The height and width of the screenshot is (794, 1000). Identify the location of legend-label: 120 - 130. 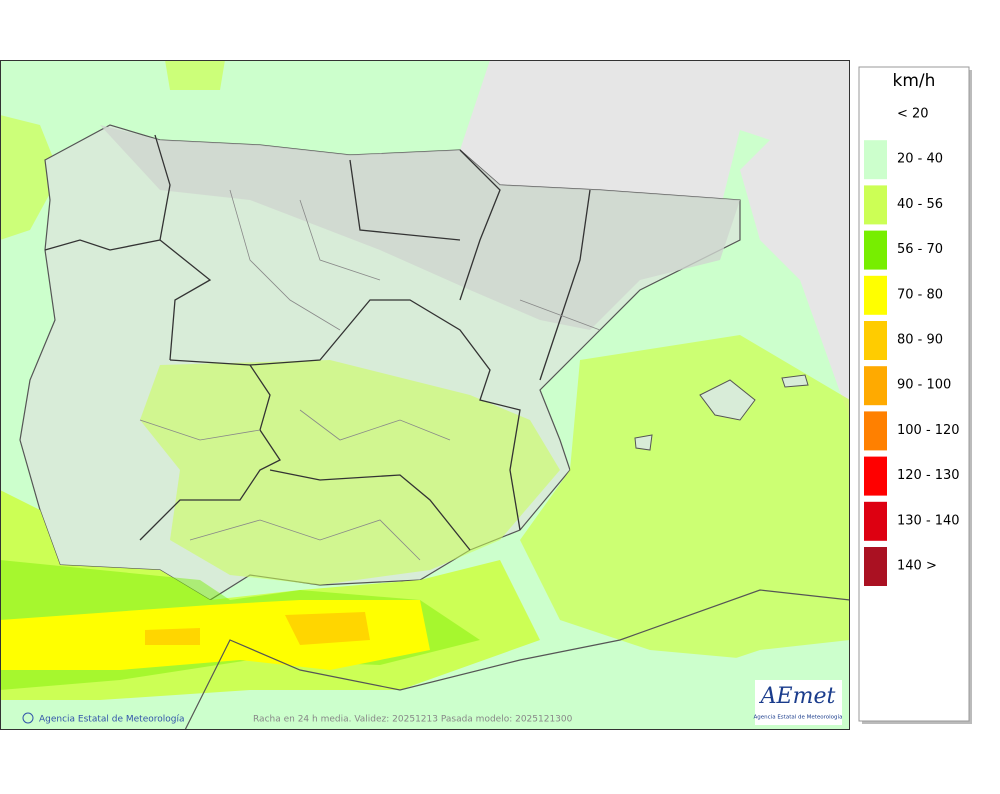
(928, 475).